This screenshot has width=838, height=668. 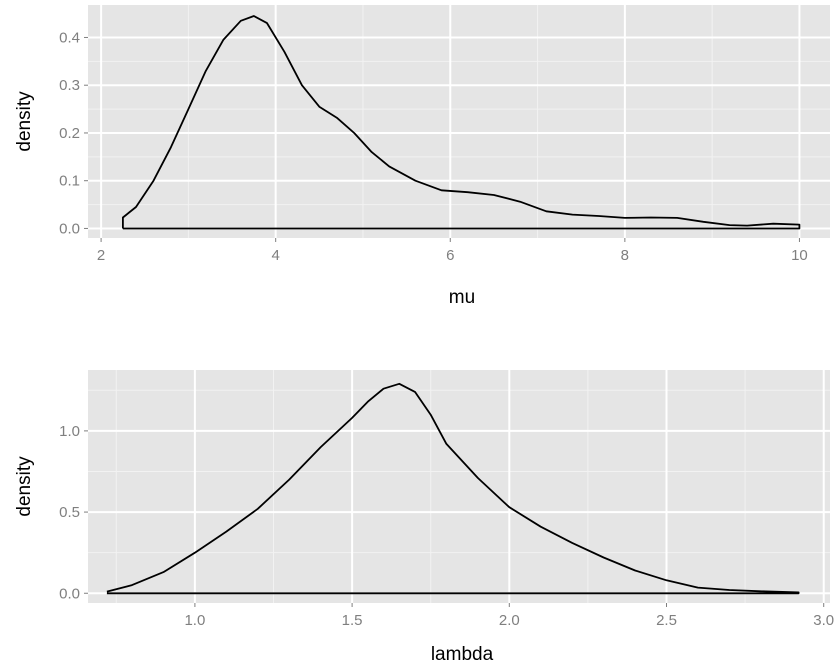 What do you see at coordinates (450, 255) in the screenshot?
I see `x-tick-label: 6` at bounding box center [450, 255].